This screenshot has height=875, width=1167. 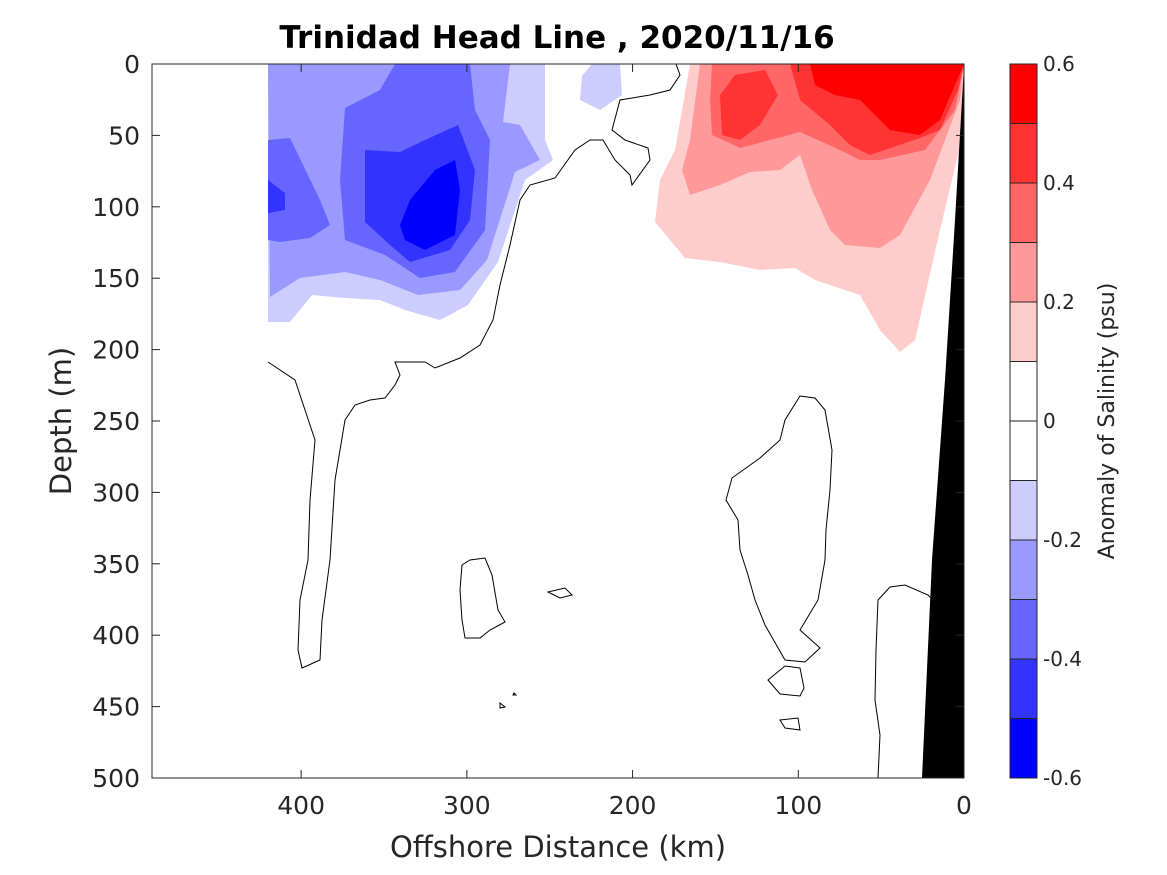 I want to click on colorbar-tick-label: -0.2, so click(x=1062, y=540).